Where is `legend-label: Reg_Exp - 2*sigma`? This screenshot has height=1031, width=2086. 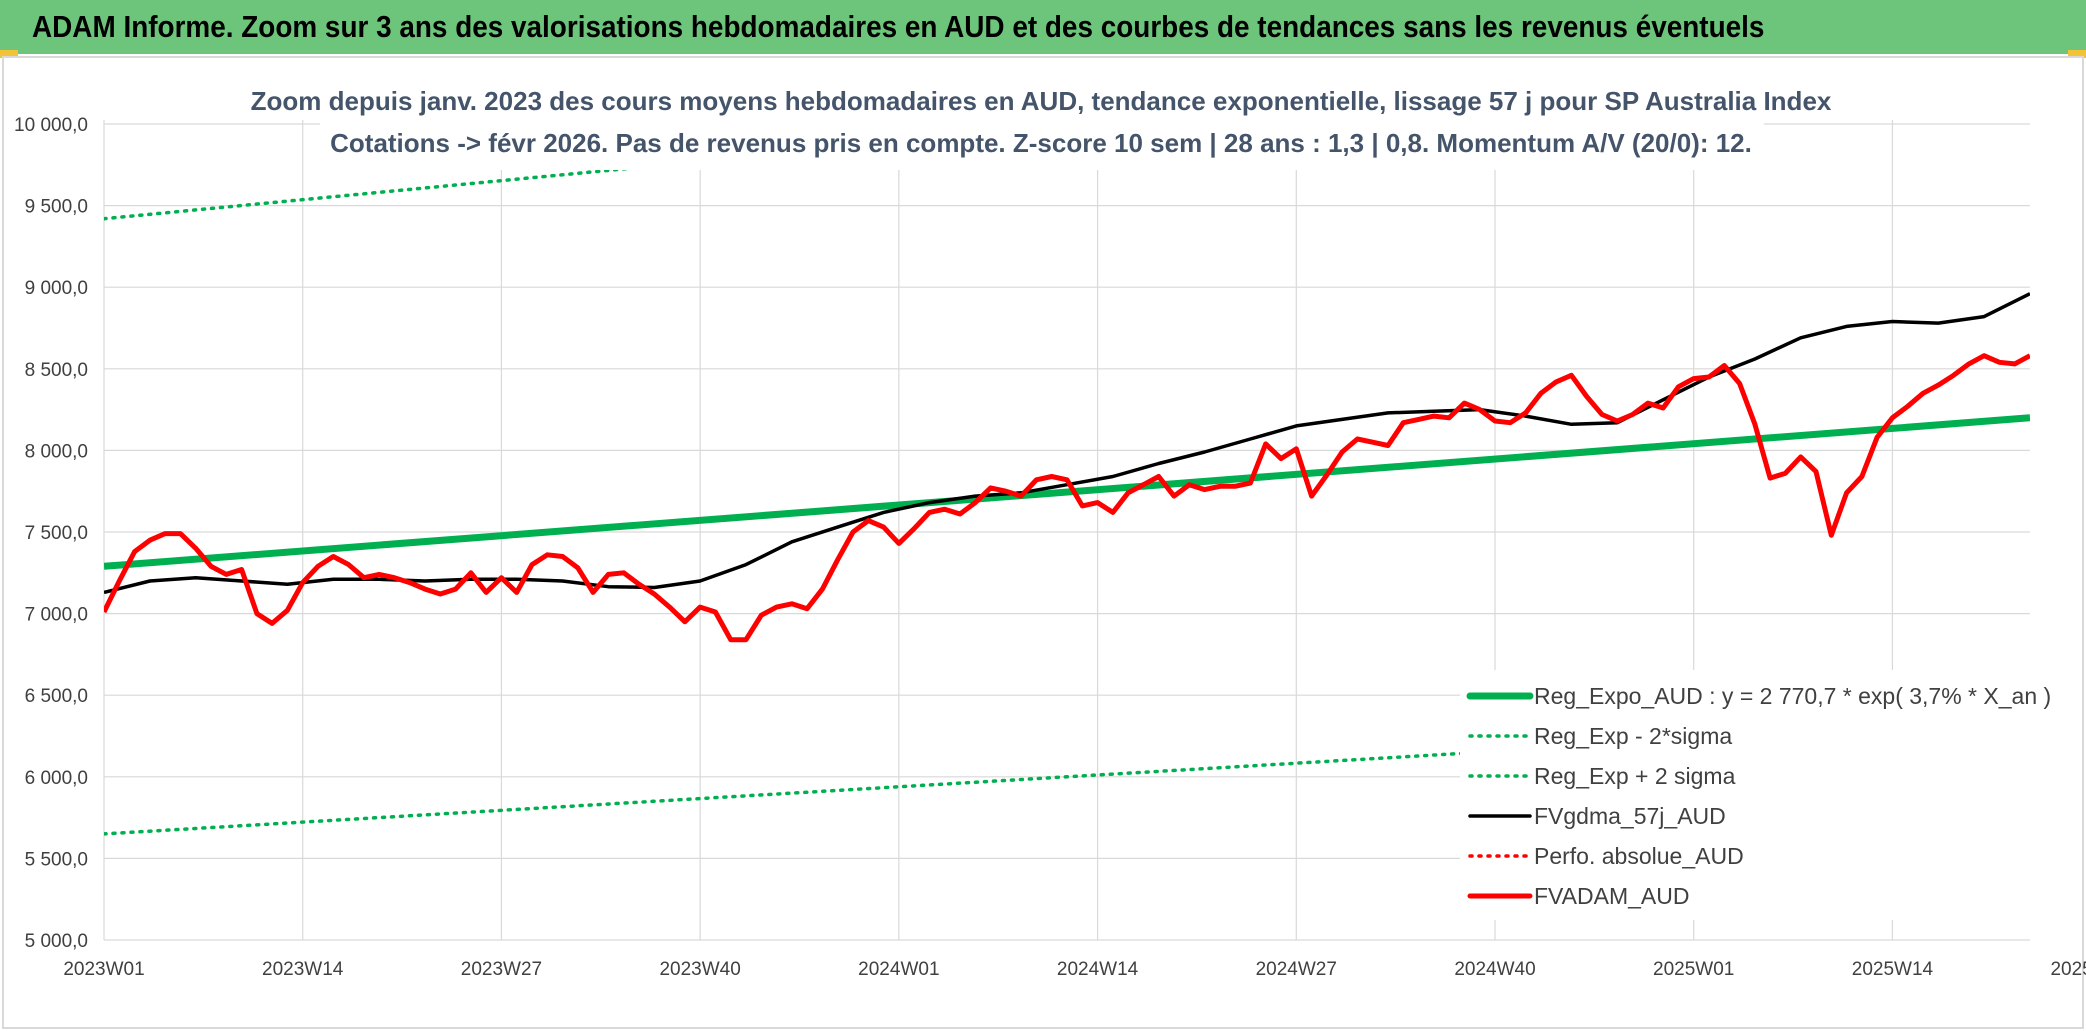 legend-label: Reg_Exp - 2*sigma is located at coordinates (1633, 736).